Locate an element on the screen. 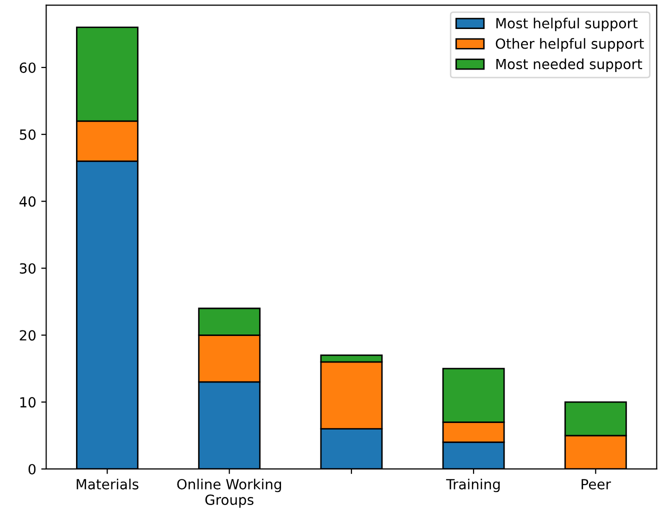 Image resolution: width=660 pixels, height=524 pixels. x-tick-label: Training is located at coordinates (473, 485).